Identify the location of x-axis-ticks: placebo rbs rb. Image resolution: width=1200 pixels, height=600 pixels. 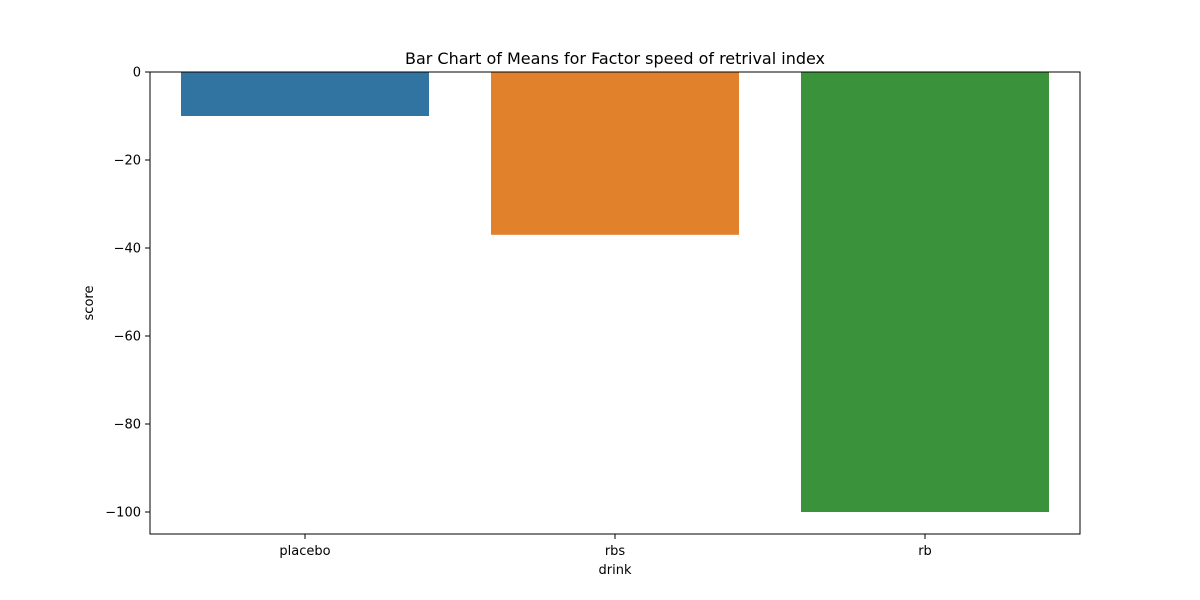
(605, 546).